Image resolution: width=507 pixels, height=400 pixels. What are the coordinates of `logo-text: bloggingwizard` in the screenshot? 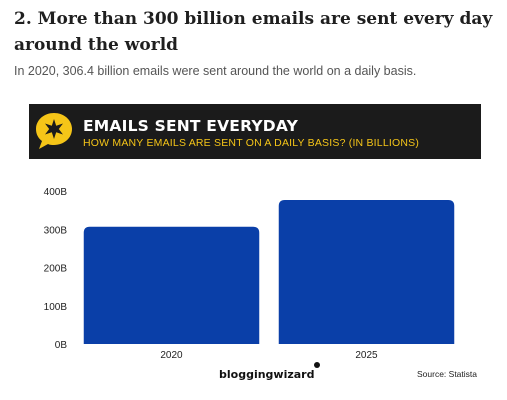 It's located at (267, 374).